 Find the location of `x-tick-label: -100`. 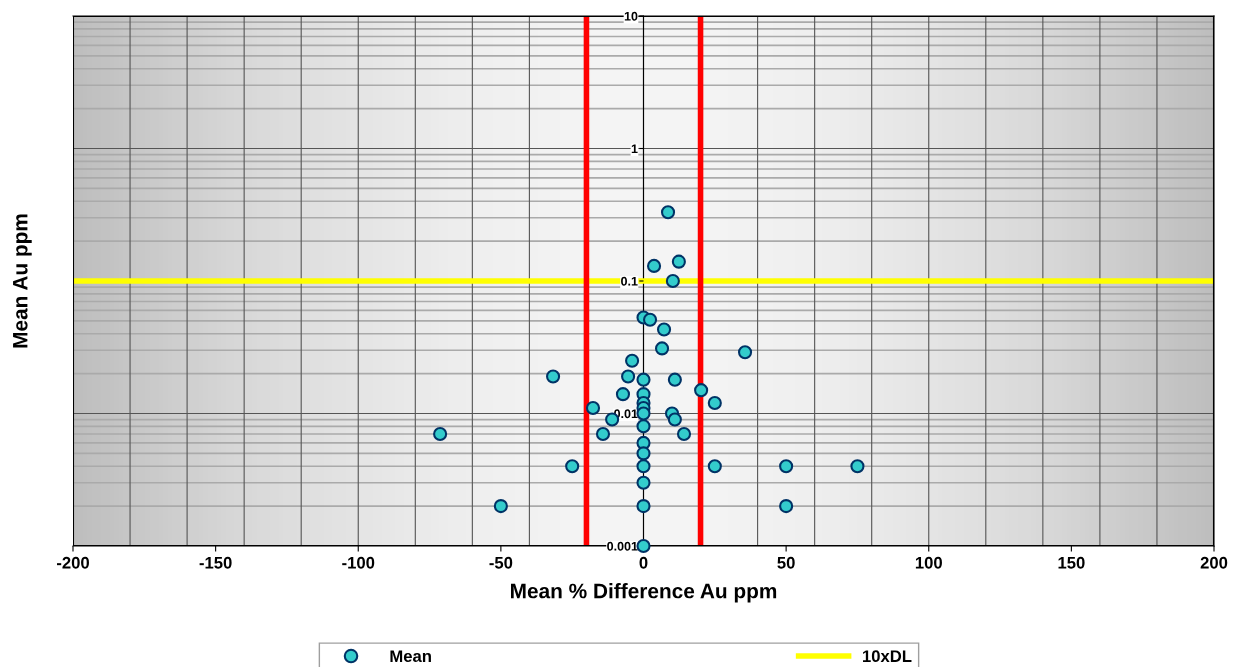

x-tick-label: -100 is located at coordinates (358, 562).